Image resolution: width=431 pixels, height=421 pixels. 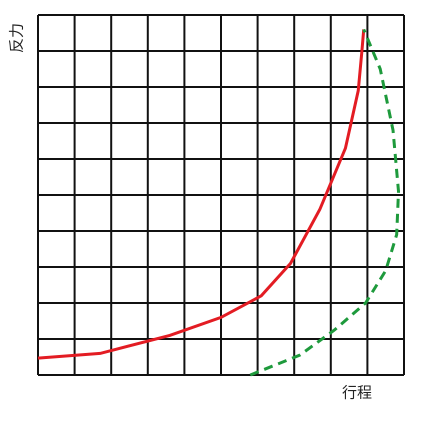 What do you see at coordinates (357, 393) in the screenshot?
I see `x-axis-label: 行程` at bounding box center [357, 393].